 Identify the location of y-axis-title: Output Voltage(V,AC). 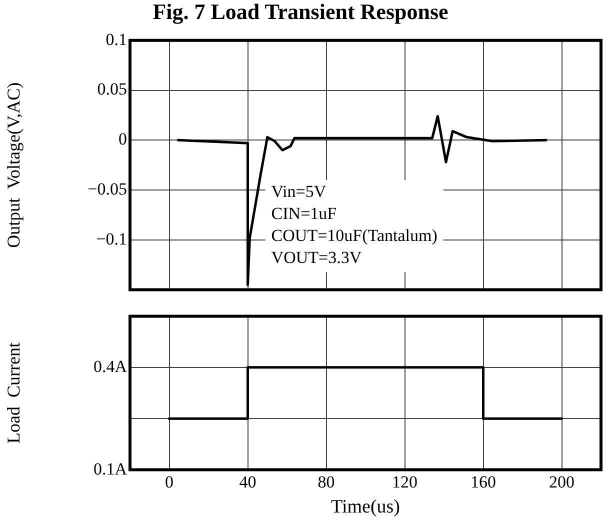
(14, 165).